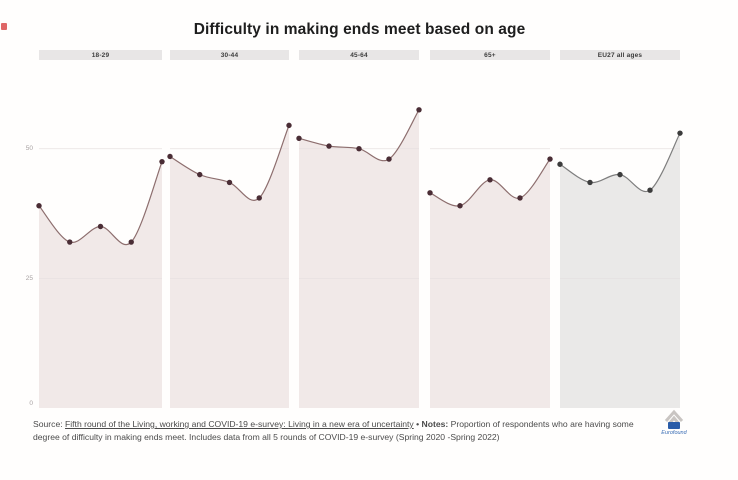 This screenshot has height=480, width=738. I want to click on panel-30-44: 30-44, so click(229, 229).